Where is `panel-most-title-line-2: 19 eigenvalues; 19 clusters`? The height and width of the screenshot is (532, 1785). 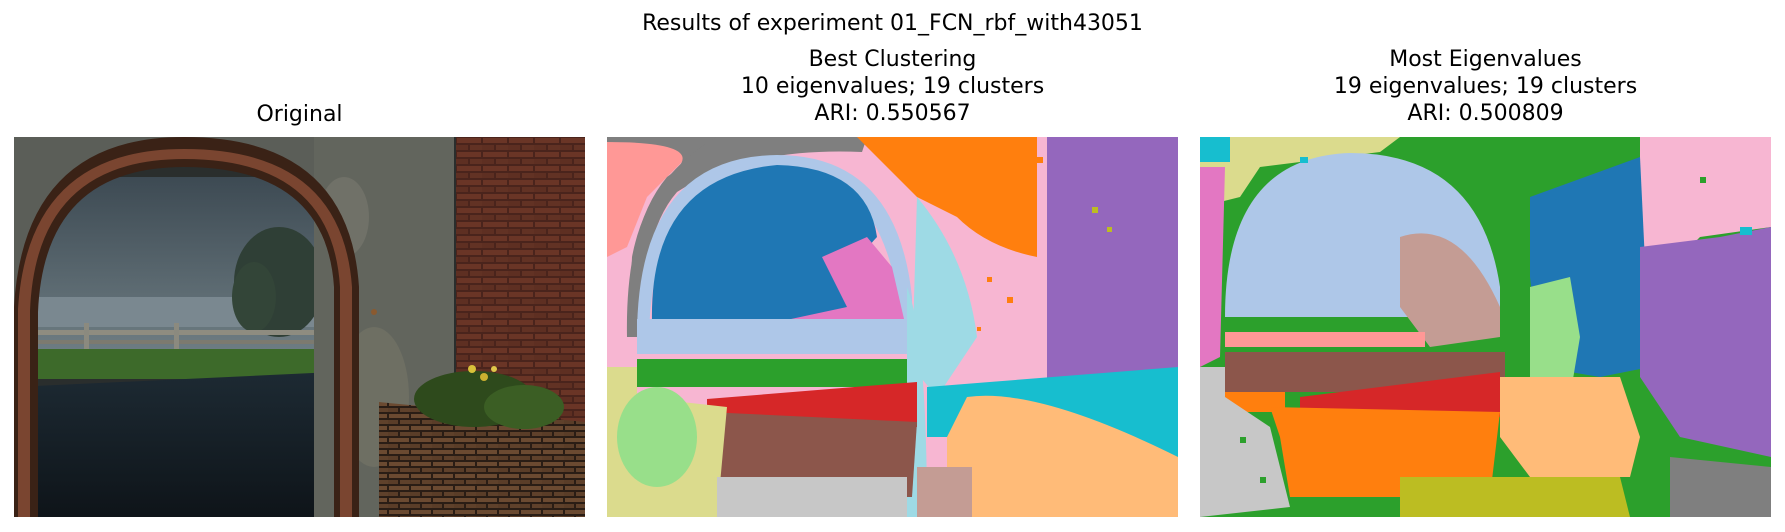
panel-most-title-line-2: 19 eigenvalues; 19 clusters is located at coordinates (1485, 86).